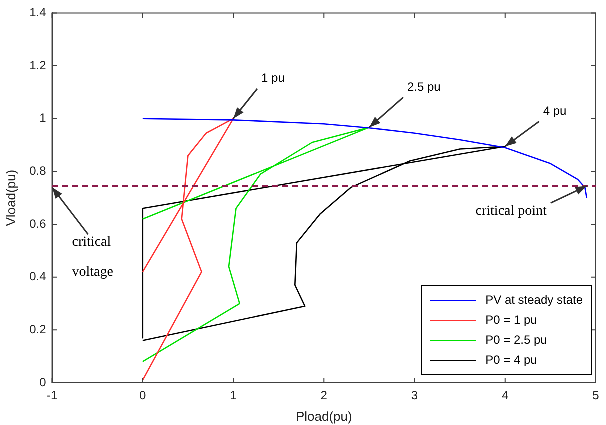  What do you see at coordinates (555, 111) in the screenshot?
I see `annotation: 4 pu` at bounding box center [555, 111].